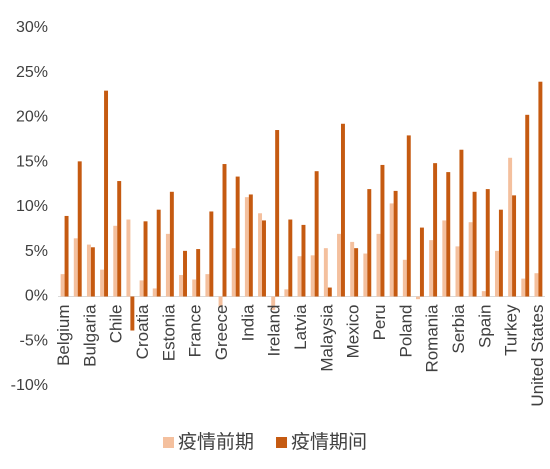 Image resolution: width=550 pixels, height=469 pixels. What do you see at coordinates (32, 117) in the screenshot?
I see `y-tick-label: 20%` at bounding box center [32, 117].